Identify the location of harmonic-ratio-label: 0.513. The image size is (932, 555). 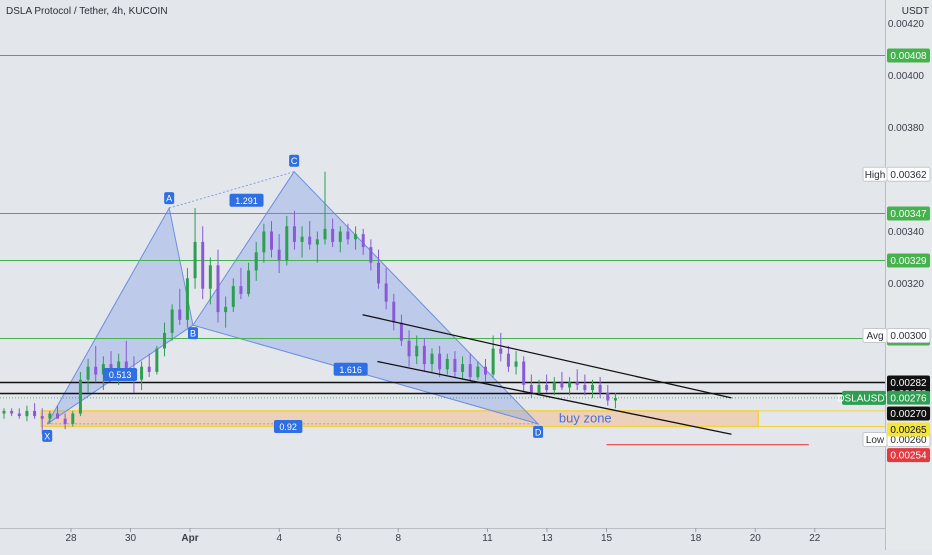
(120, 374).